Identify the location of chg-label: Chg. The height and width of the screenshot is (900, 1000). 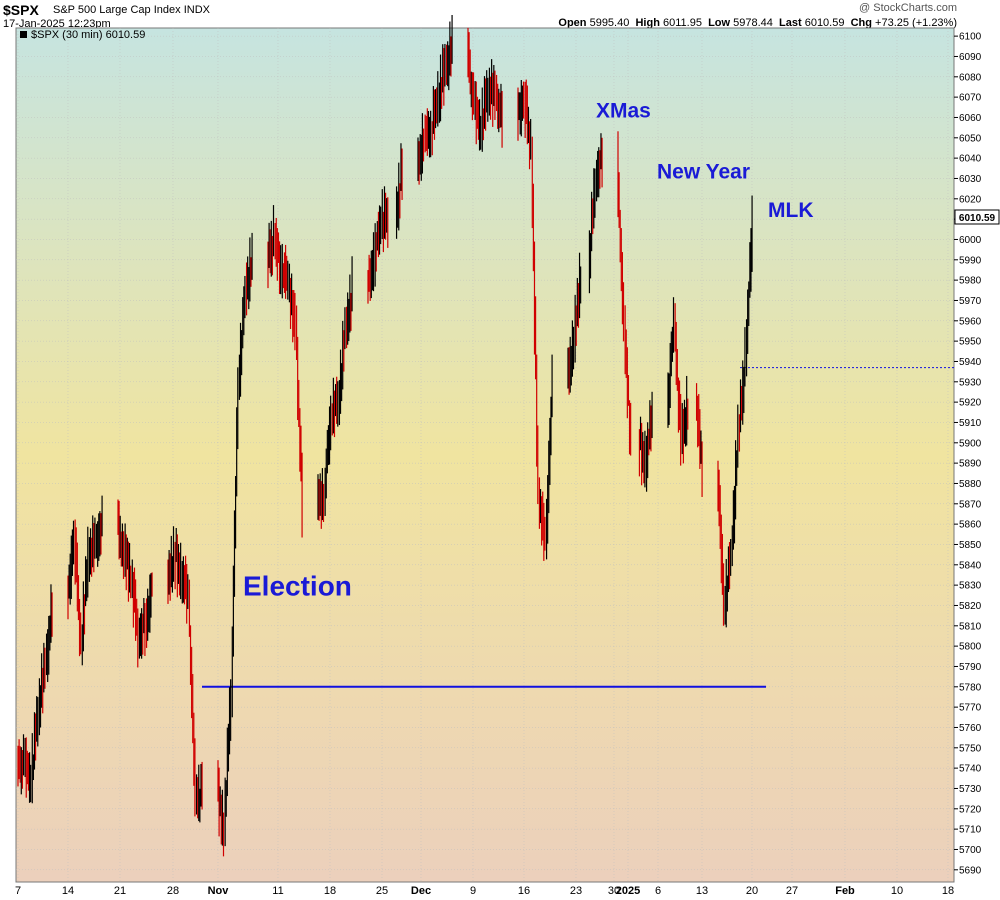
(861, 23).